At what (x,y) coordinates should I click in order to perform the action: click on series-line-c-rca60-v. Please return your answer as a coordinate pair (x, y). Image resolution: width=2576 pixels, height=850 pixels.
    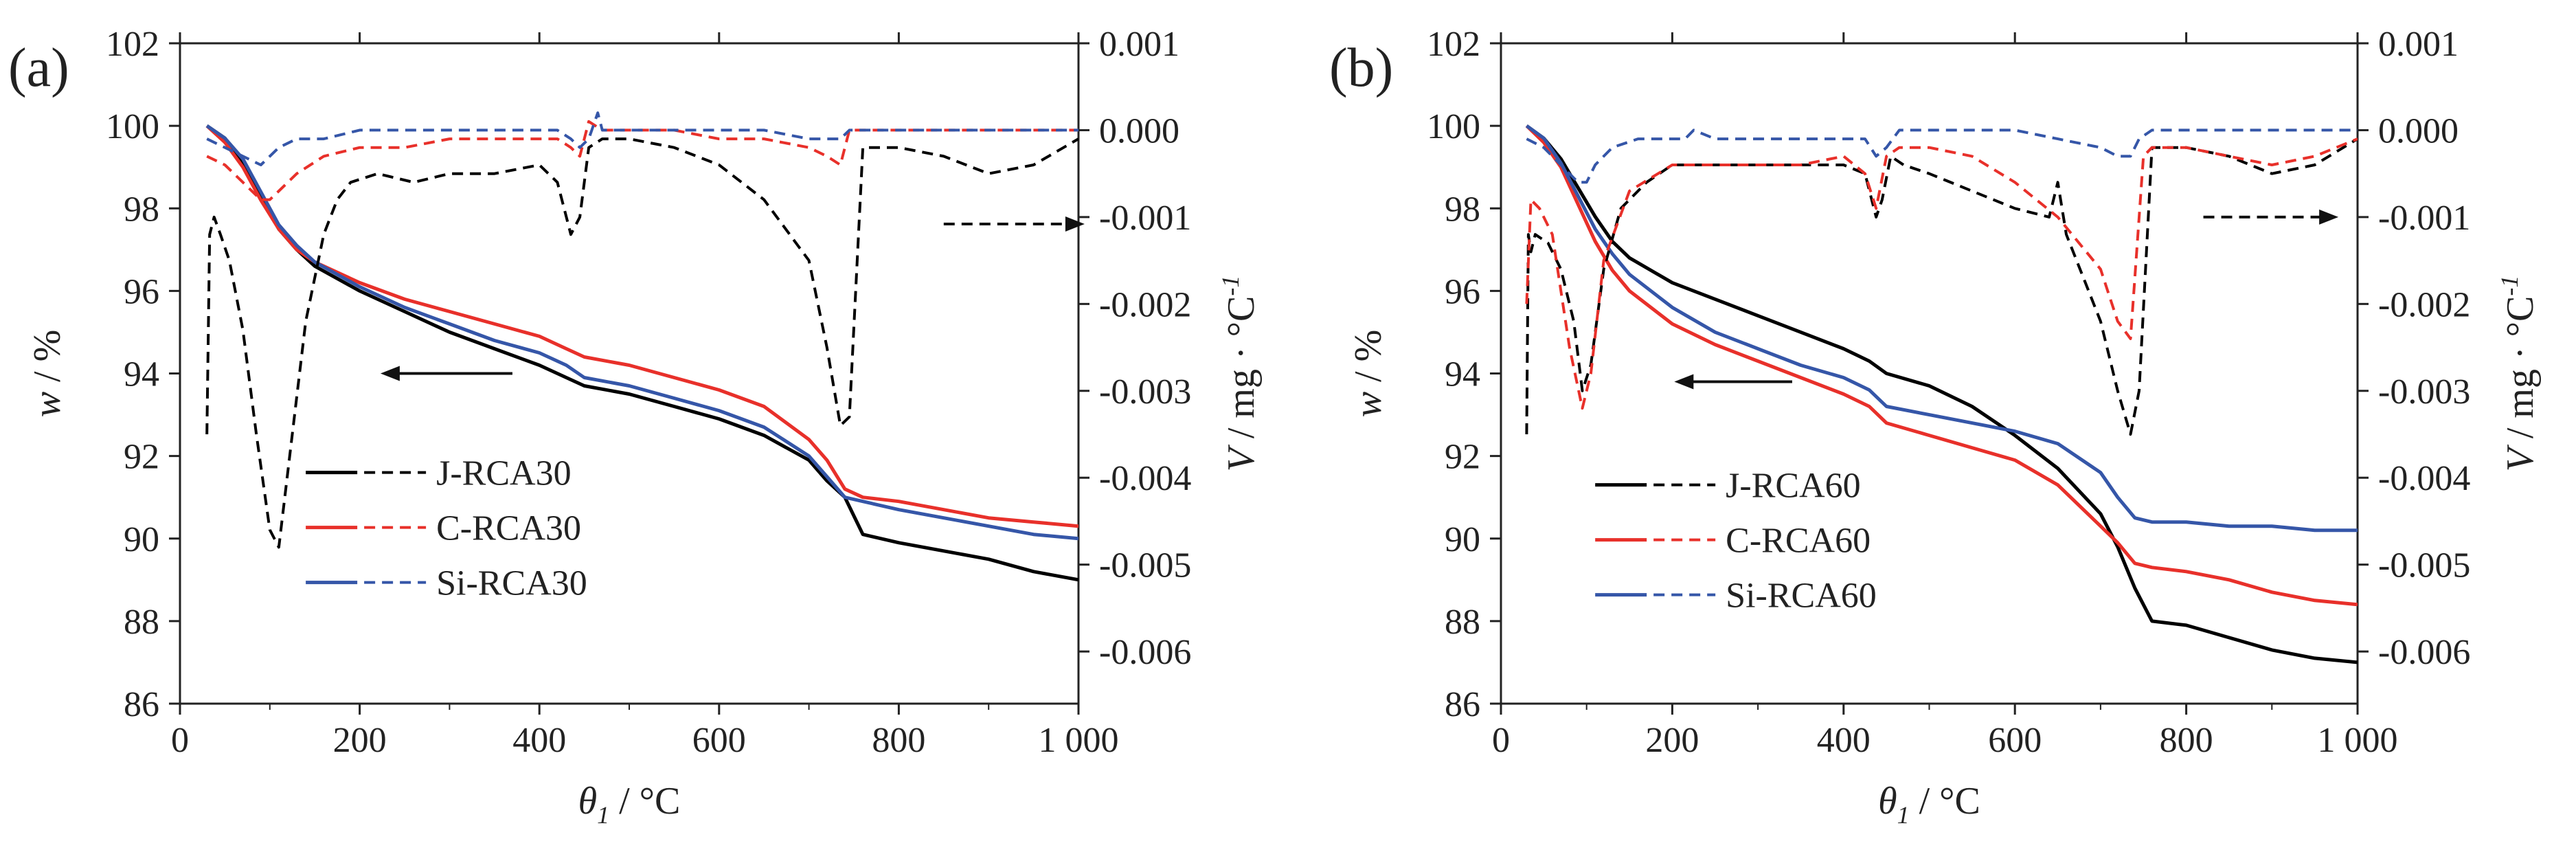
    Looking at the image, I should click on (1941, 273).